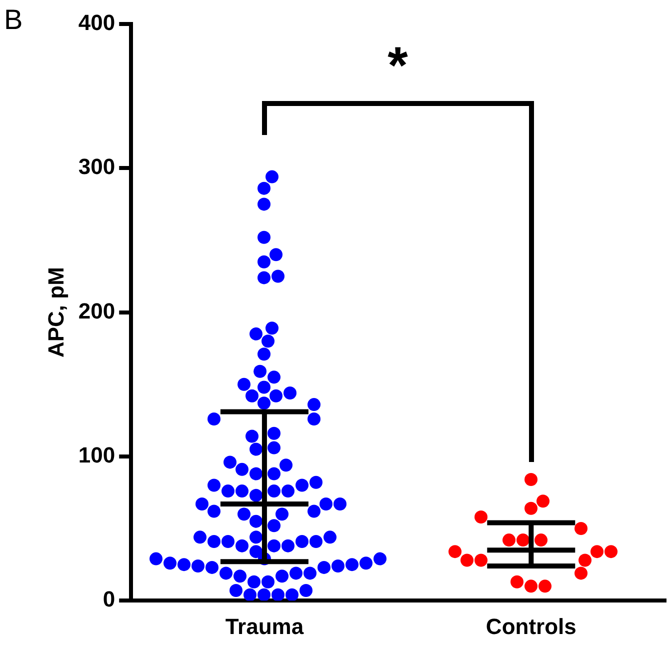 The height and width of the screenshot is (645, 671). What do you see at coordinates (97, 455) in the screenshot?
I see `y-tick-label: 100` at bounding box center [97, 455].